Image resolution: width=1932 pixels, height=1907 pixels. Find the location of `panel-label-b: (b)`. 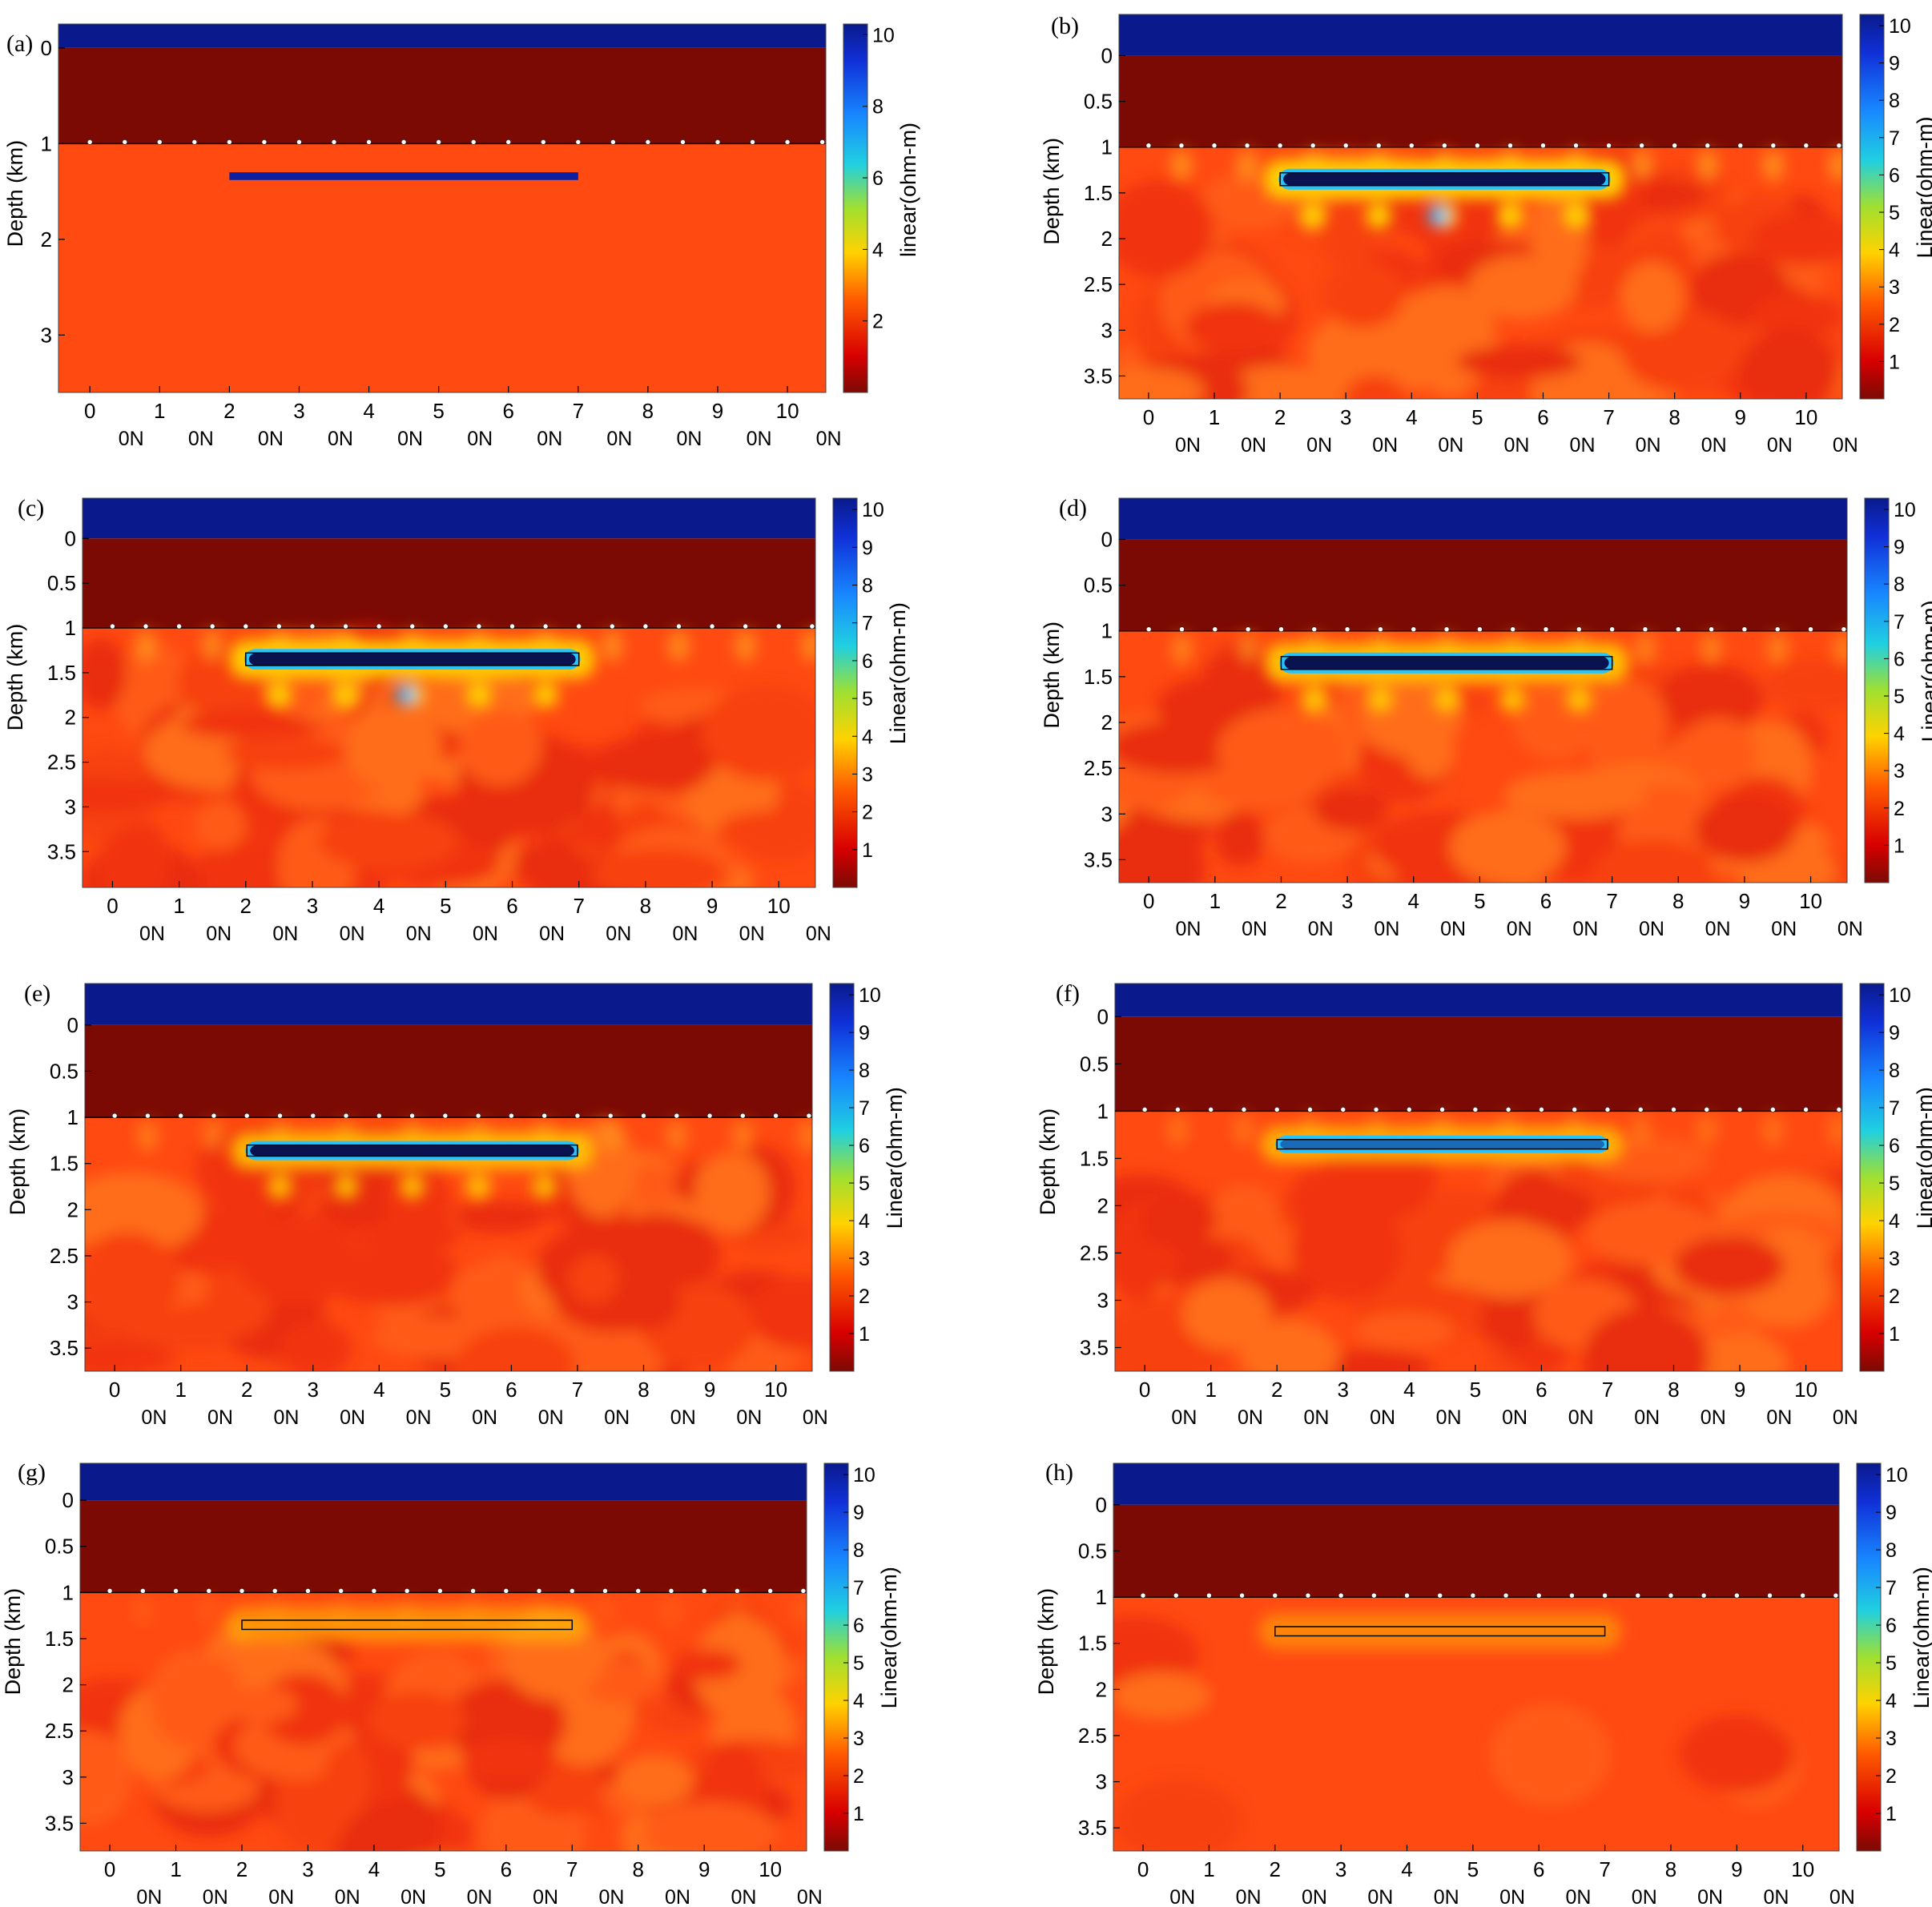

panel-label-b: (b) is located at coordinates (1065, 26).